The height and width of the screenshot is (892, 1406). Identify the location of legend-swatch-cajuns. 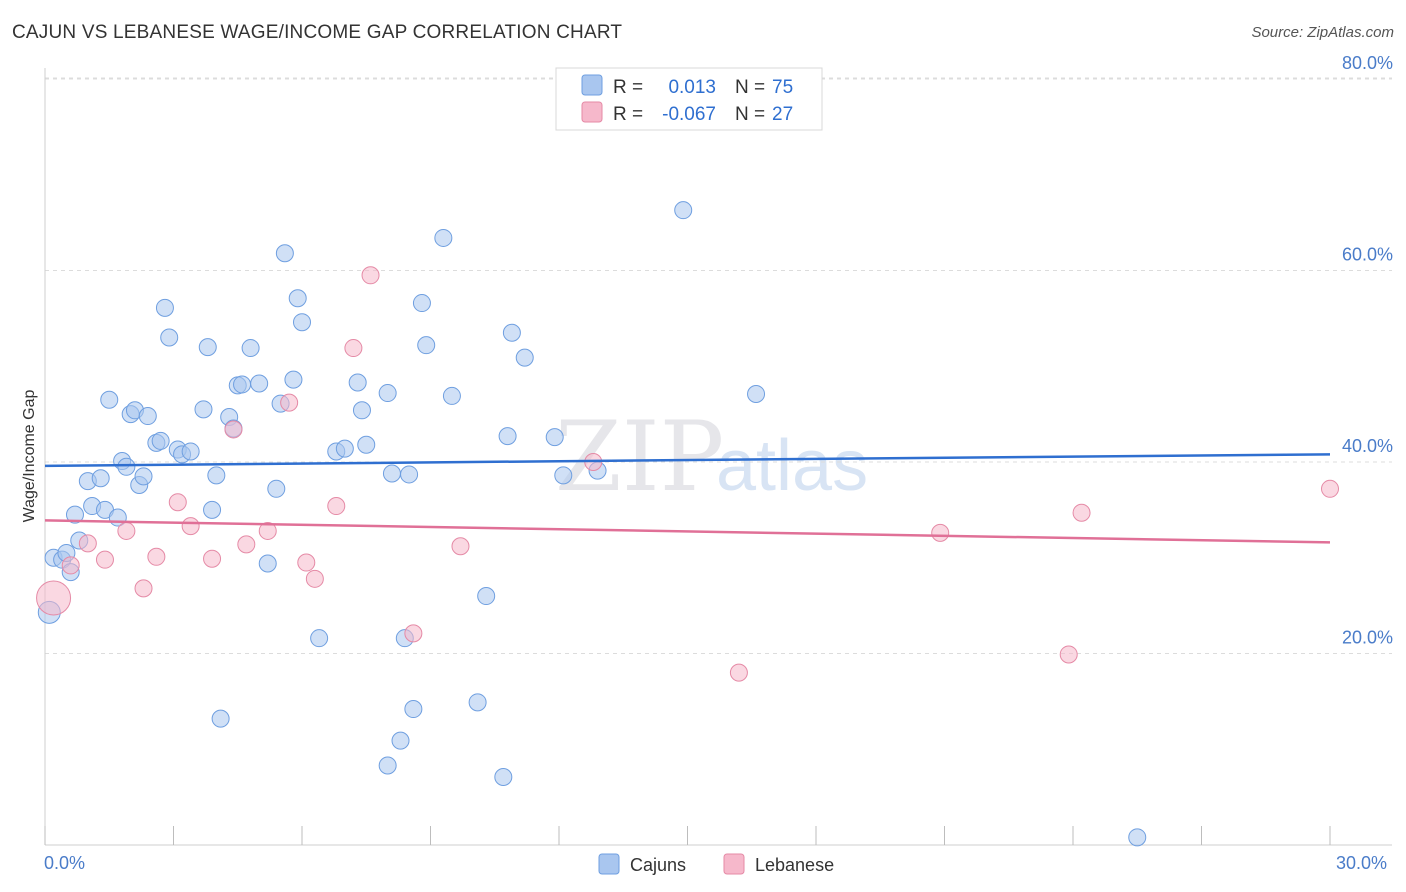
(592, 85).